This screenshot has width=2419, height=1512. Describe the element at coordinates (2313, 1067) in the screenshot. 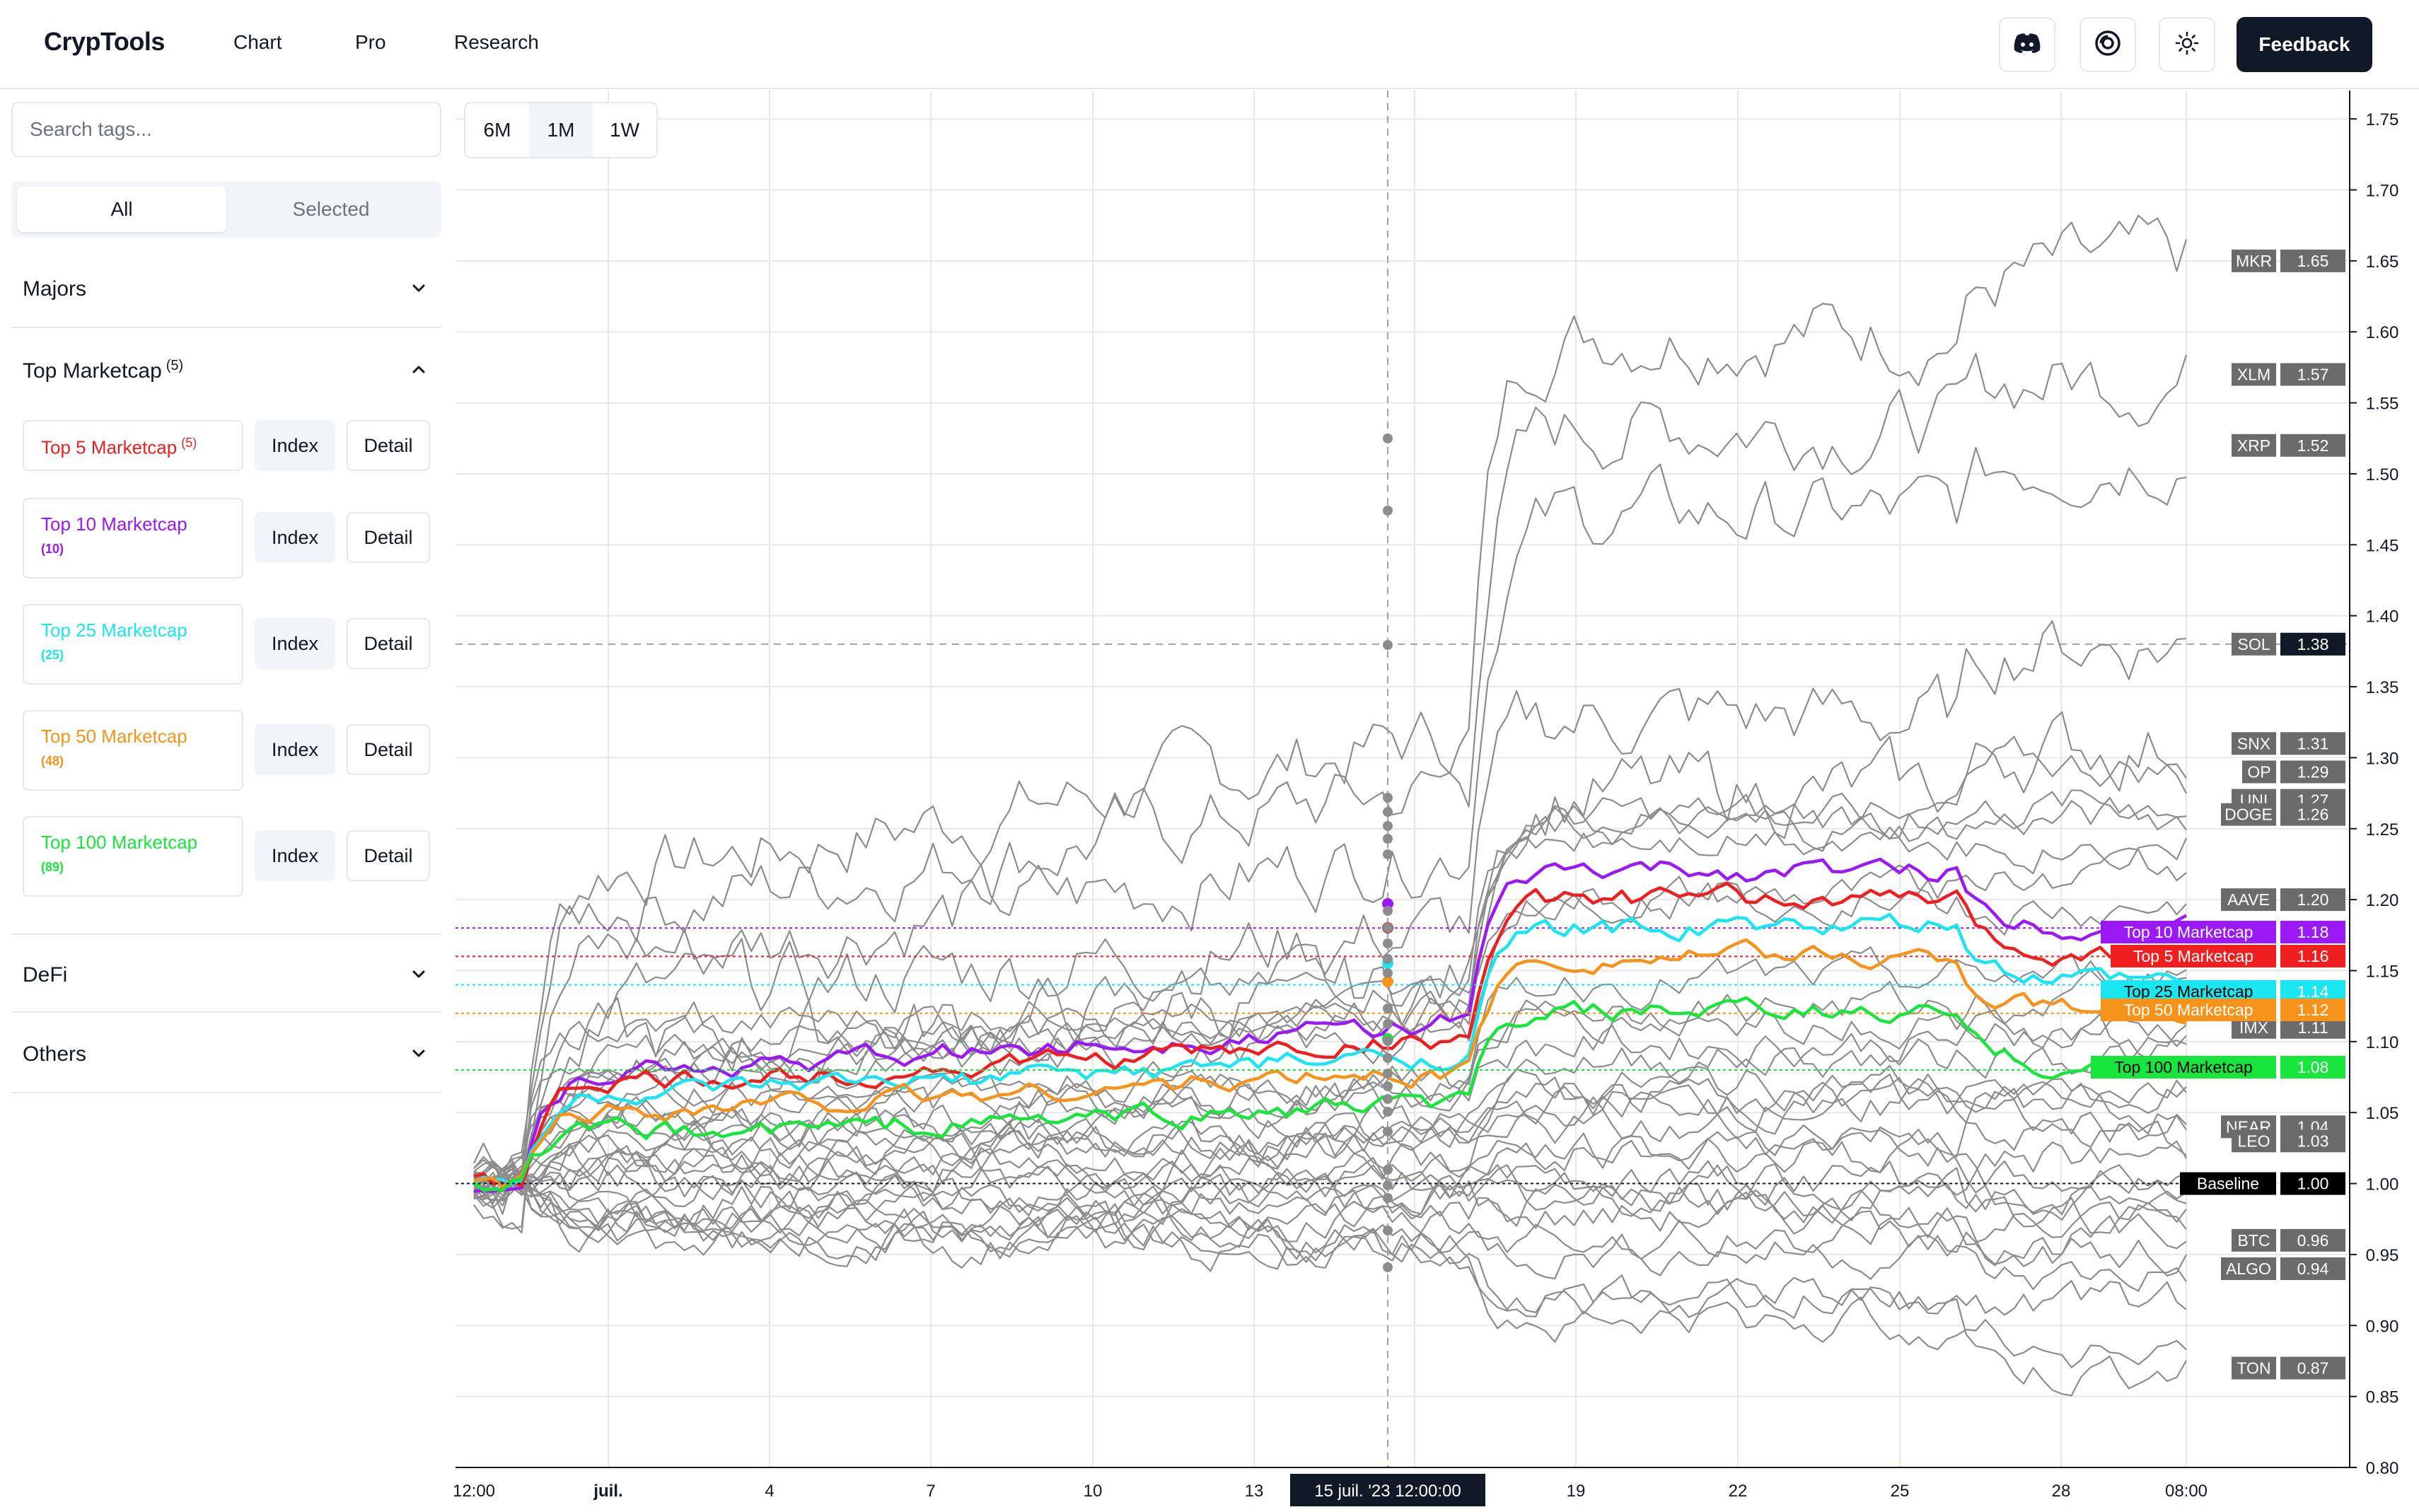

I see `label-value: 1.08` at that location.